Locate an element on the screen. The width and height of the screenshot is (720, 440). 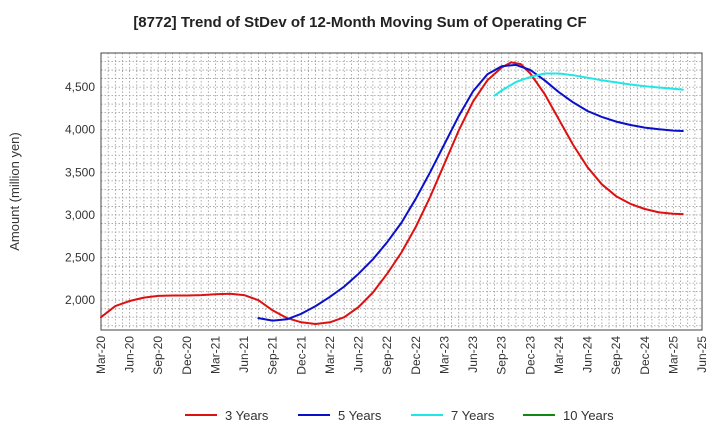
legend-label: 7 Years is located at coordinates (473, 415).